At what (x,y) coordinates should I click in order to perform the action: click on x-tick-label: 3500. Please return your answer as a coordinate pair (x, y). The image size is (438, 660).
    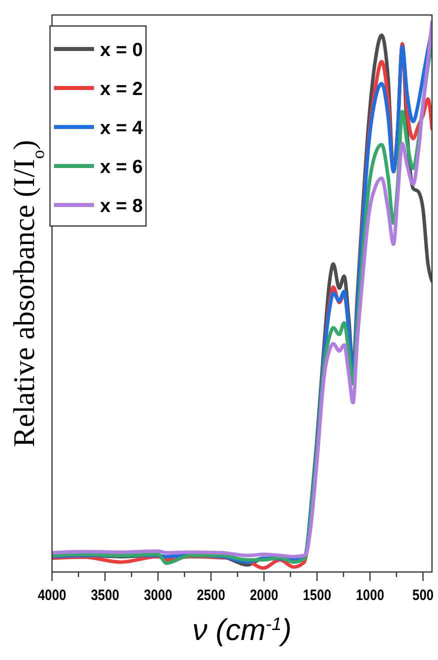
    Looking at the image, I should click on (105, 595).